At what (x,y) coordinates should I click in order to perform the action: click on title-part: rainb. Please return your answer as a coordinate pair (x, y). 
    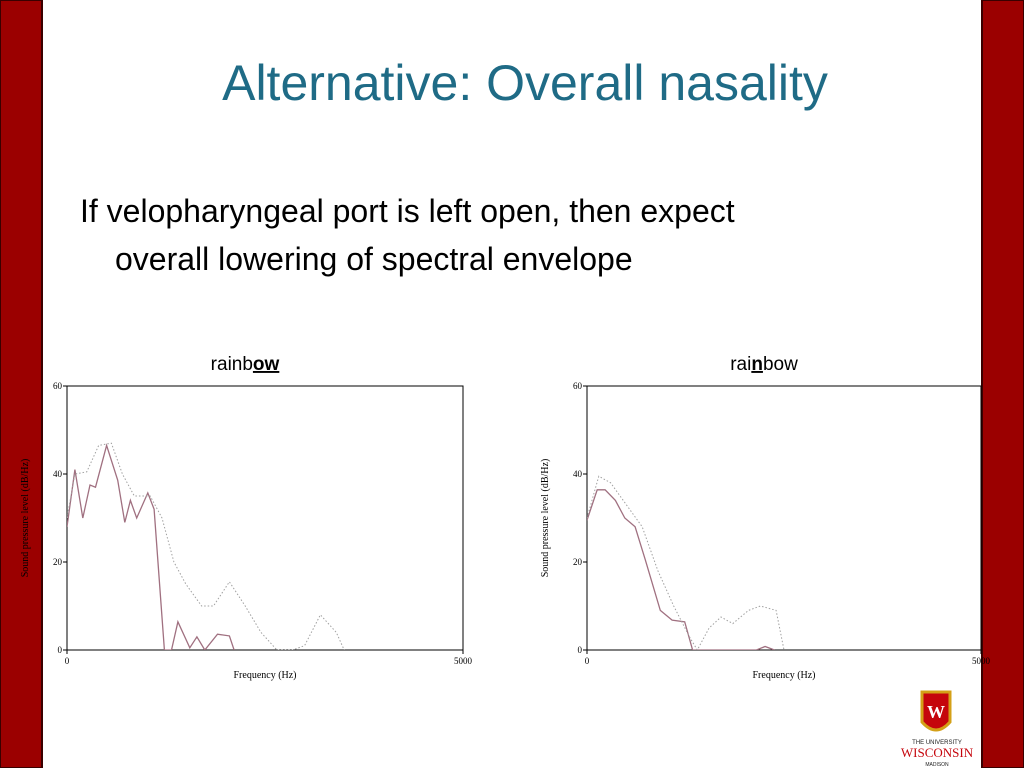
    Looking at the image, I should click on (232, 364).